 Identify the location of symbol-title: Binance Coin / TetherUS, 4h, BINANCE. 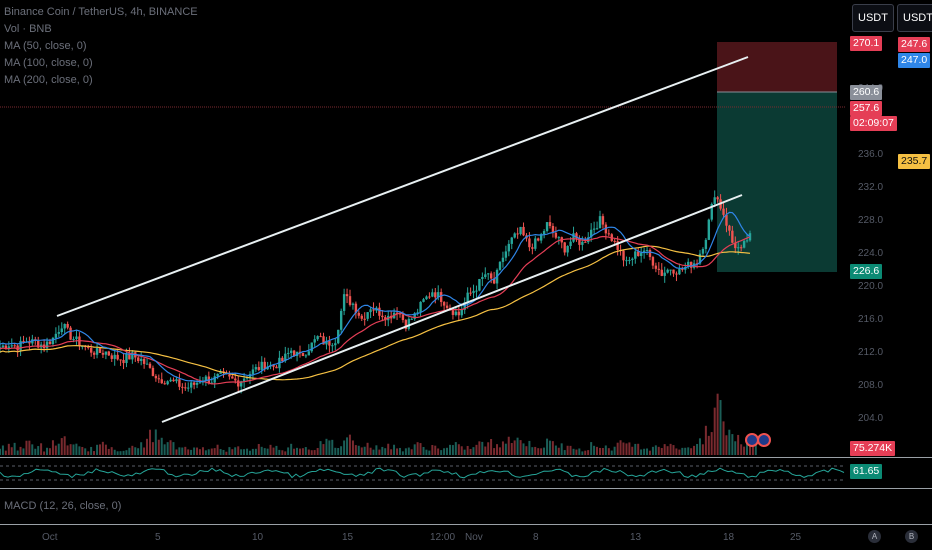
(101, 12).